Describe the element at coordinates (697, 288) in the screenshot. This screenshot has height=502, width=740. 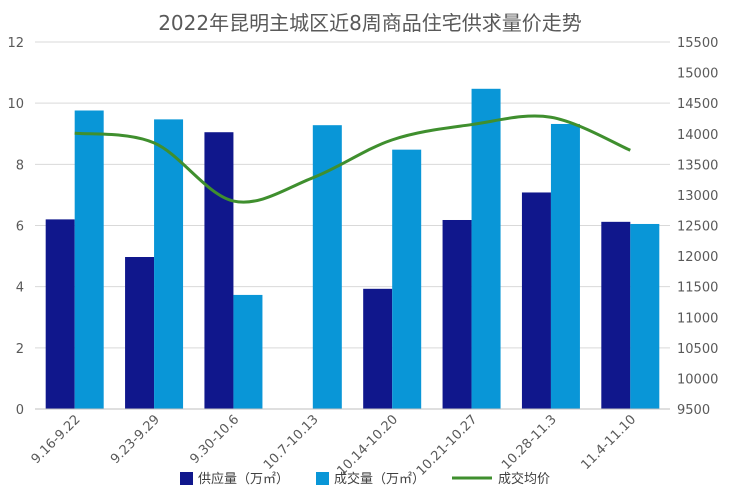
I see `y-right-tick-label: 11500` at that location.